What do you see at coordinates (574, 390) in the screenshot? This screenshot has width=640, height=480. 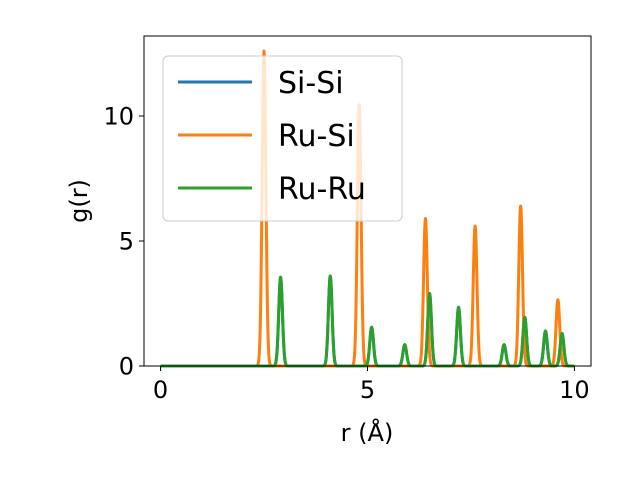 I see `x-tick-label: 10` at bounding box center [574, 390].